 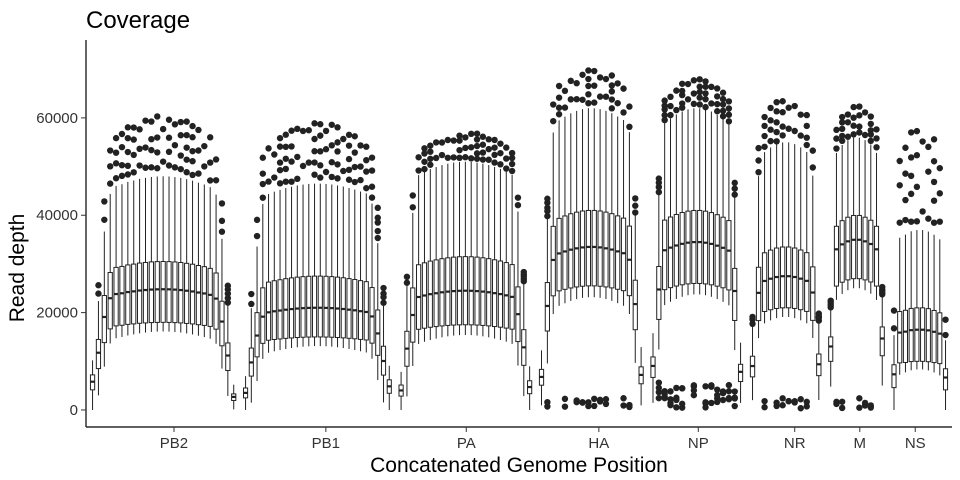 What do you see at coordinates (57, 118) in the screenshot?
I see `y-tick-label: 60000` at bounding box center [57, 118].